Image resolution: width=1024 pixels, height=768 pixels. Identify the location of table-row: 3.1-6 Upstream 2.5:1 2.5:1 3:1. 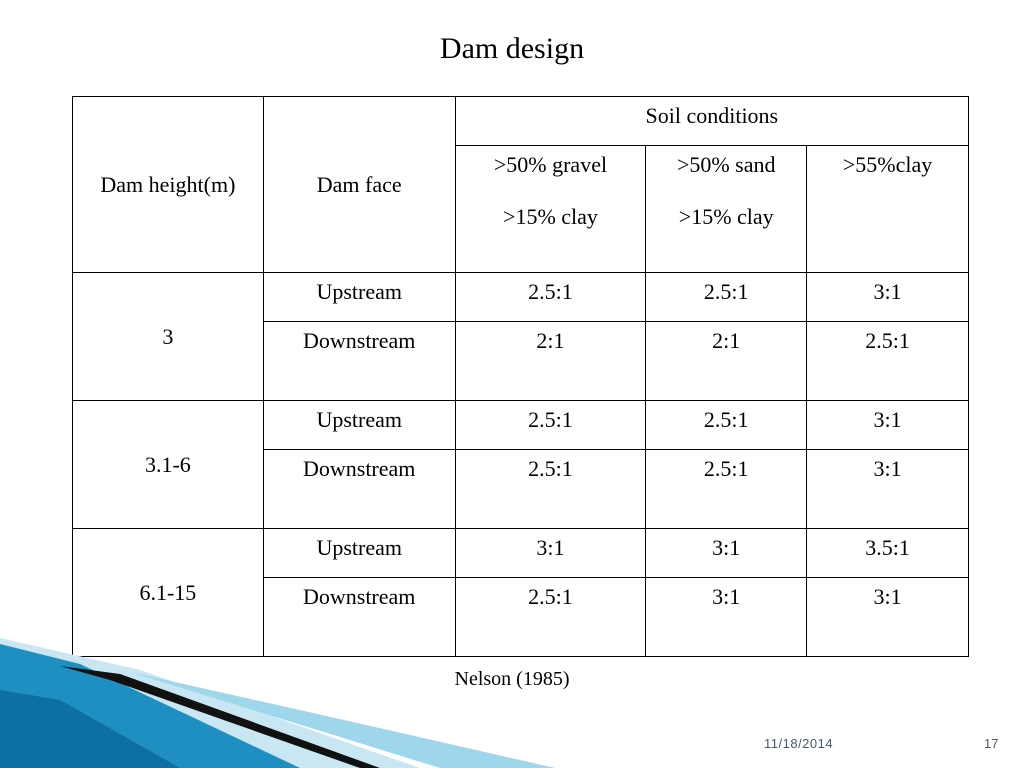
(520, 464).